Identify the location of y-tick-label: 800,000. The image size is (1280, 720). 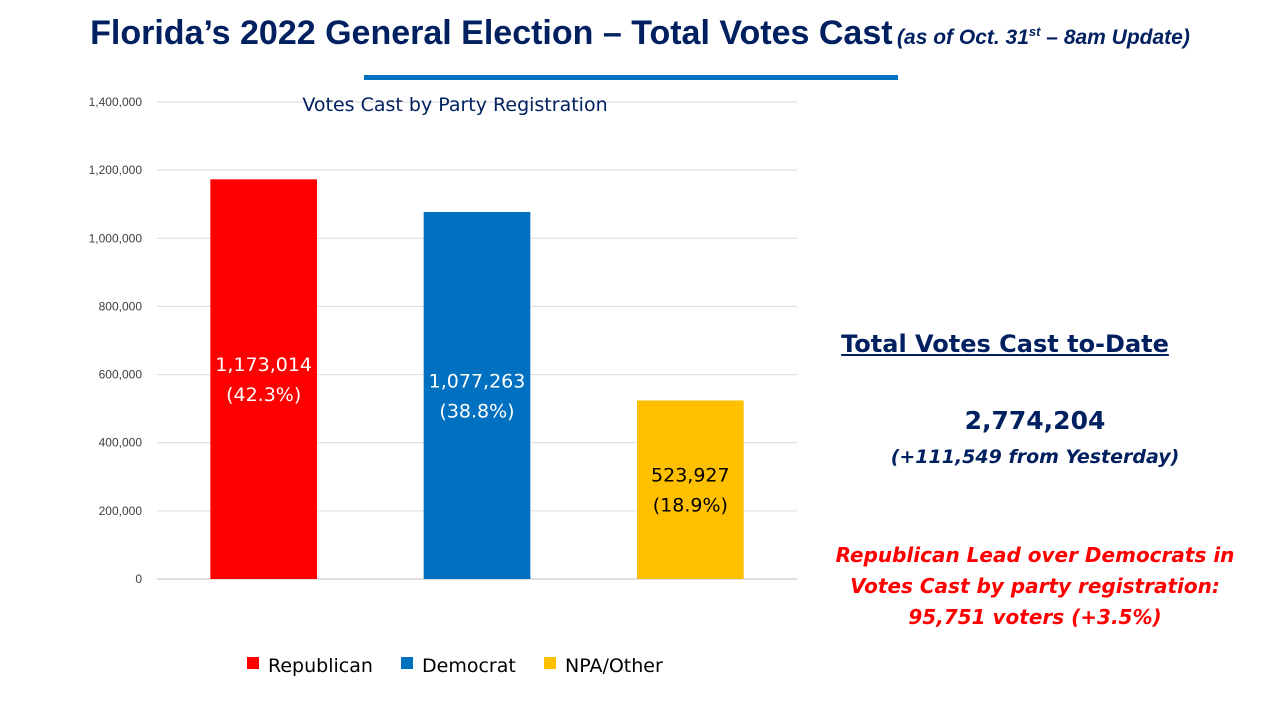
(121, 306).